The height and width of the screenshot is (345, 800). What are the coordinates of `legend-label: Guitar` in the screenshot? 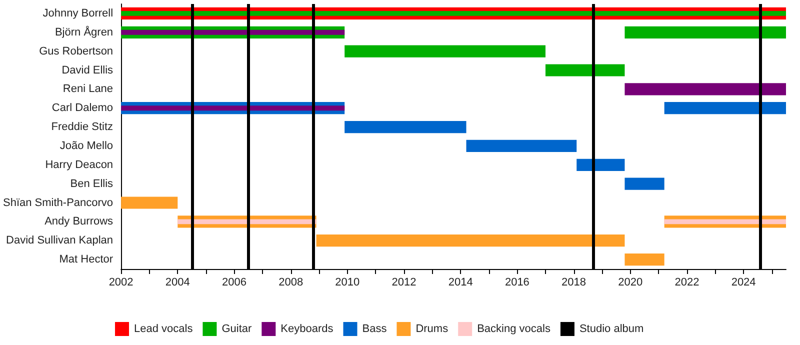 It's located at (237, 329).